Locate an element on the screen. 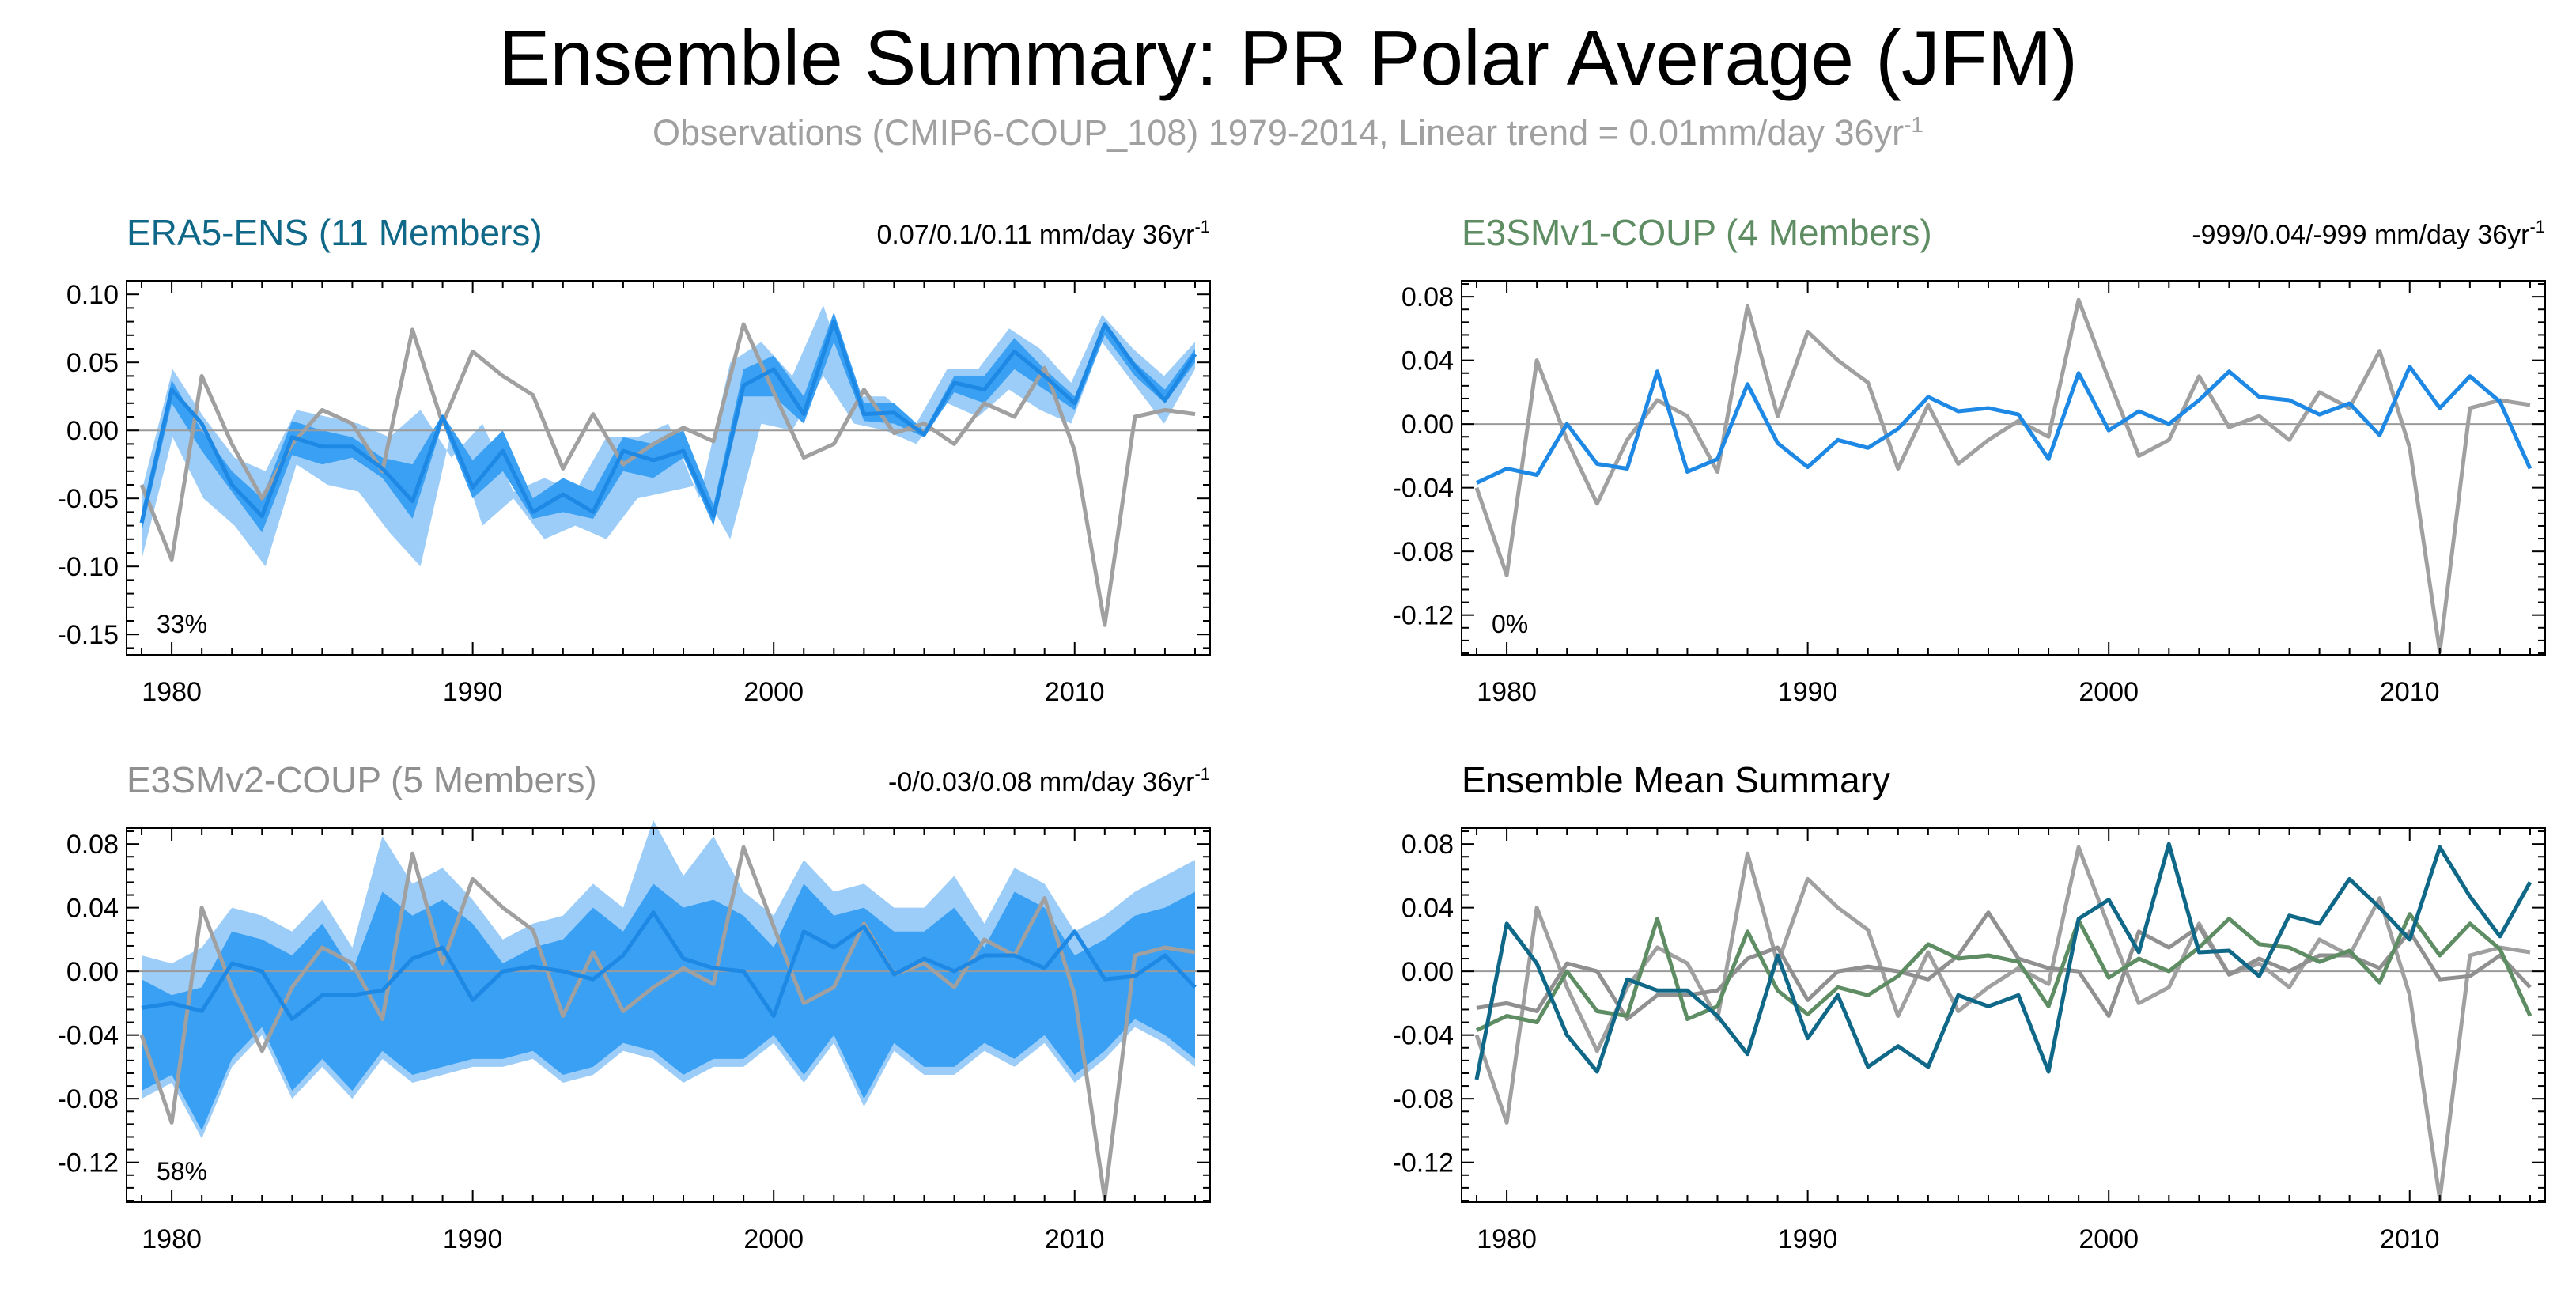 This screenshot has width=2576, height=1305. trend-label: -999/0.04/-999 mm/day 36yr-1 is located at coordinates (2369, 233).